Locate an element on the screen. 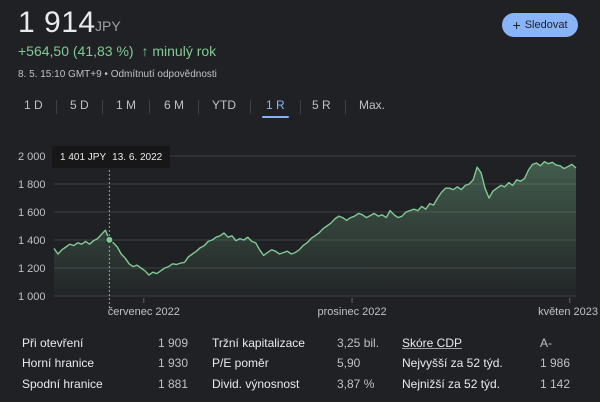 The height and width of the screenshot is (402, 600). stat-label-cdp-score: Skóre CDP is located at coordinates (432, 343).